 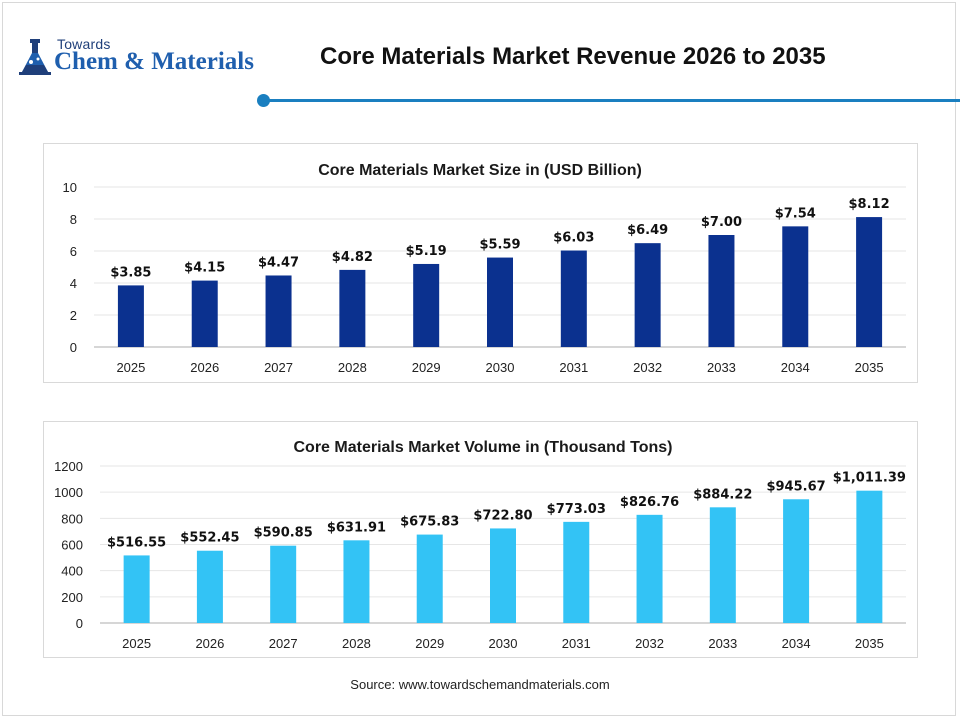 What do you see at coordinates (68, 492) in the screenshot?
I see `y-tick-label: 1000` at bounding box center [68, 492].